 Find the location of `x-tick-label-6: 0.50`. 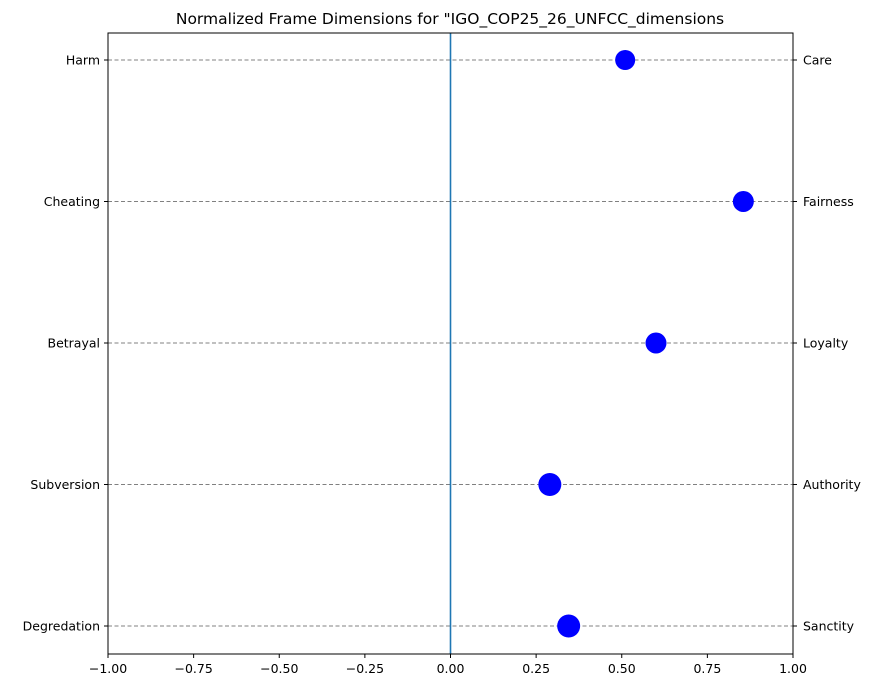

x-tick-label-6: 0.50 is located at coordinates (622, 668).